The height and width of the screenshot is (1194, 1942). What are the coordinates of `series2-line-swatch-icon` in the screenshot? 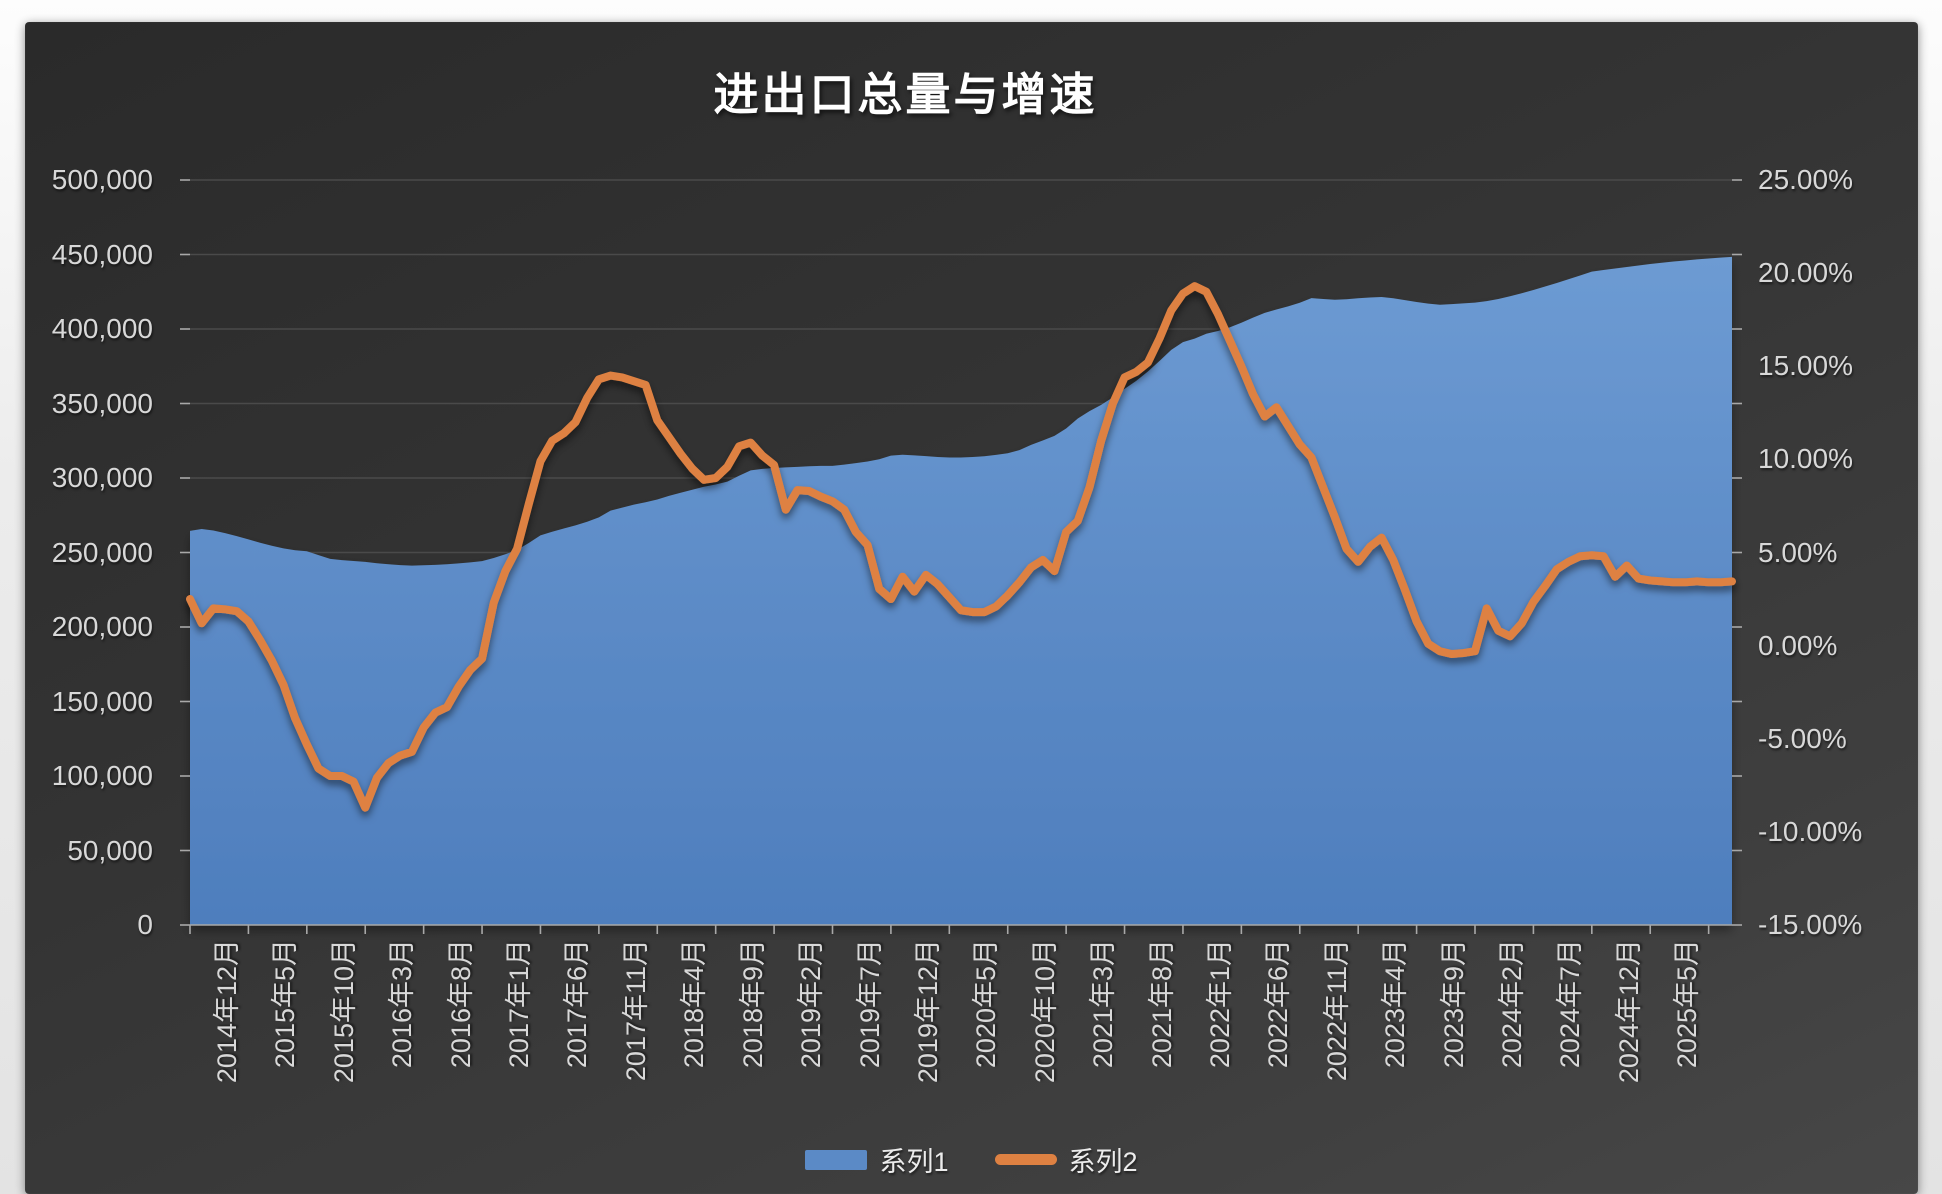 It's located at (1025, 1159).